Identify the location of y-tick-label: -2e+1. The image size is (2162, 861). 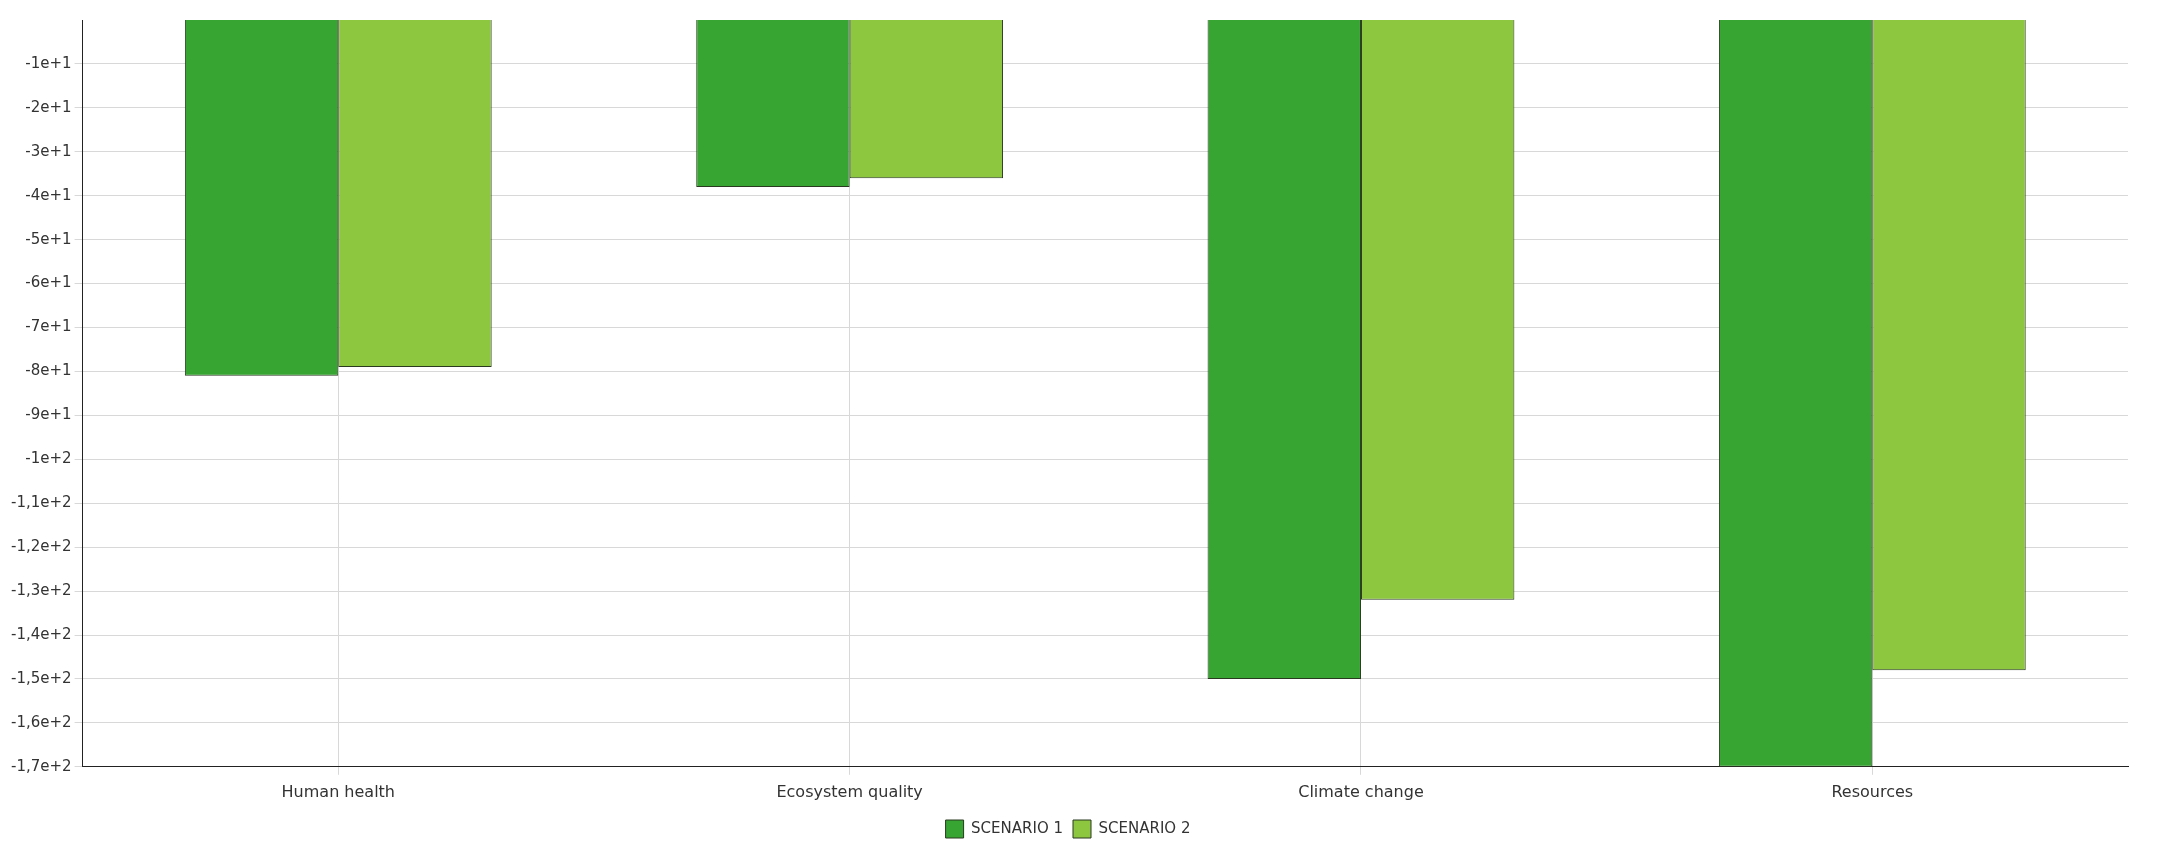
(48, 106).